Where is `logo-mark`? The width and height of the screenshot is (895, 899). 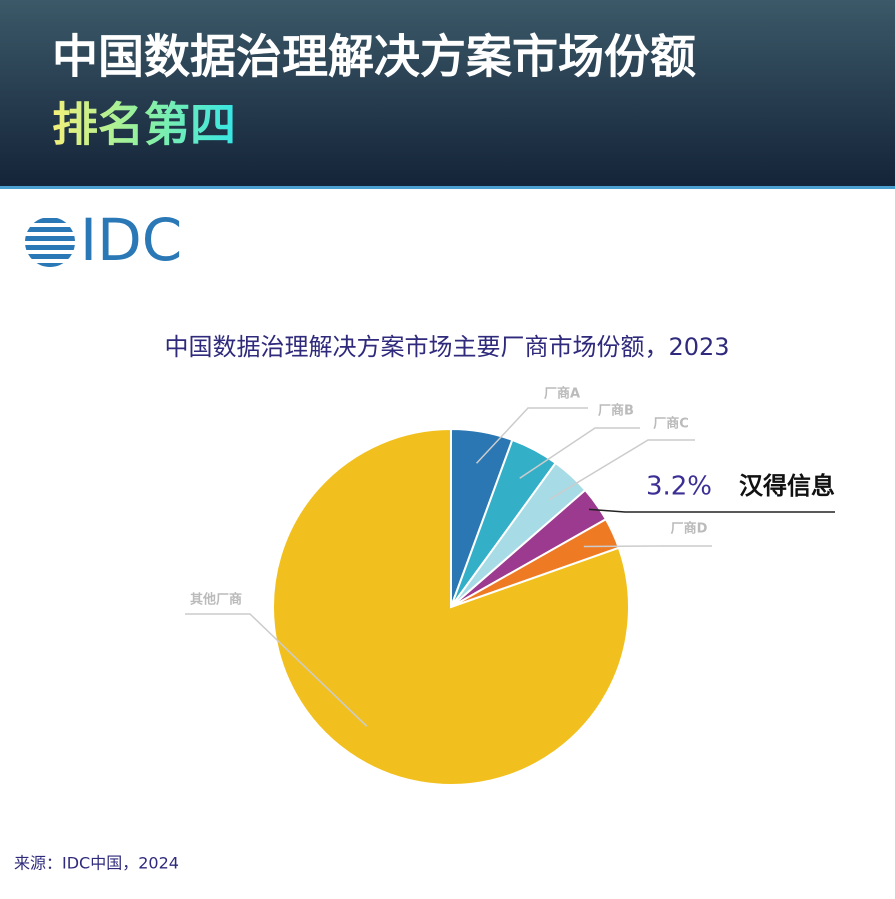
logo-mark is located at coordinates (50, 242).